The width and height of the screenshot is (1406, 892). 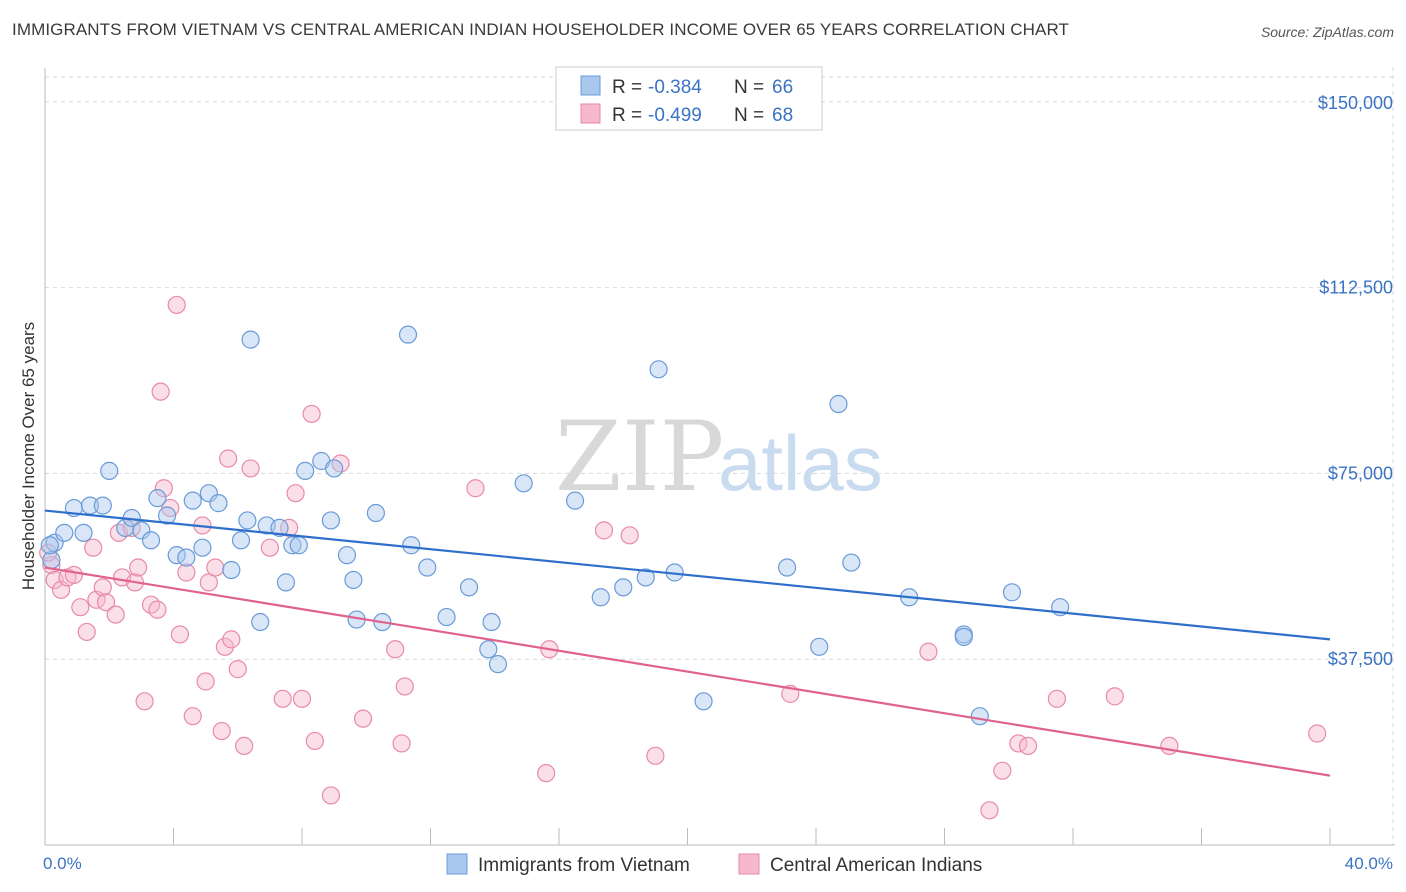 I want to click on legend-n-label-2: N =, so click(x=749, y=115).